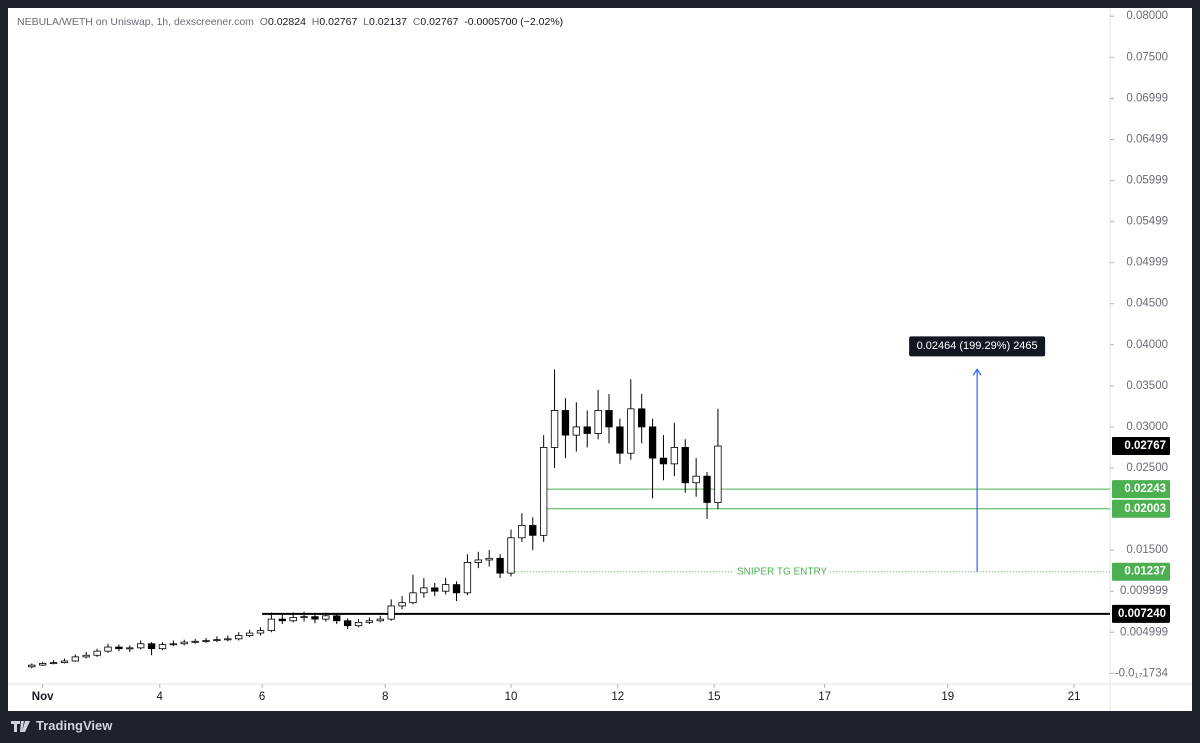 The image size is (1200, 743). Describe the element at coordinates (362, 22) in the screenshot. I see `ohlc: O0.02824 H0.02767 L0.02137 C0.02767` at that location.